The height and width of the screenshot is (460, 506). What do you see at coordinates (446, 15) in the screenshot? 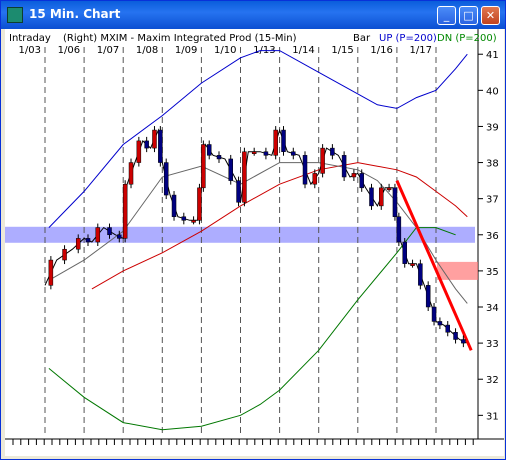
I see `minimize-button: _` at bounding box center [446, 15].